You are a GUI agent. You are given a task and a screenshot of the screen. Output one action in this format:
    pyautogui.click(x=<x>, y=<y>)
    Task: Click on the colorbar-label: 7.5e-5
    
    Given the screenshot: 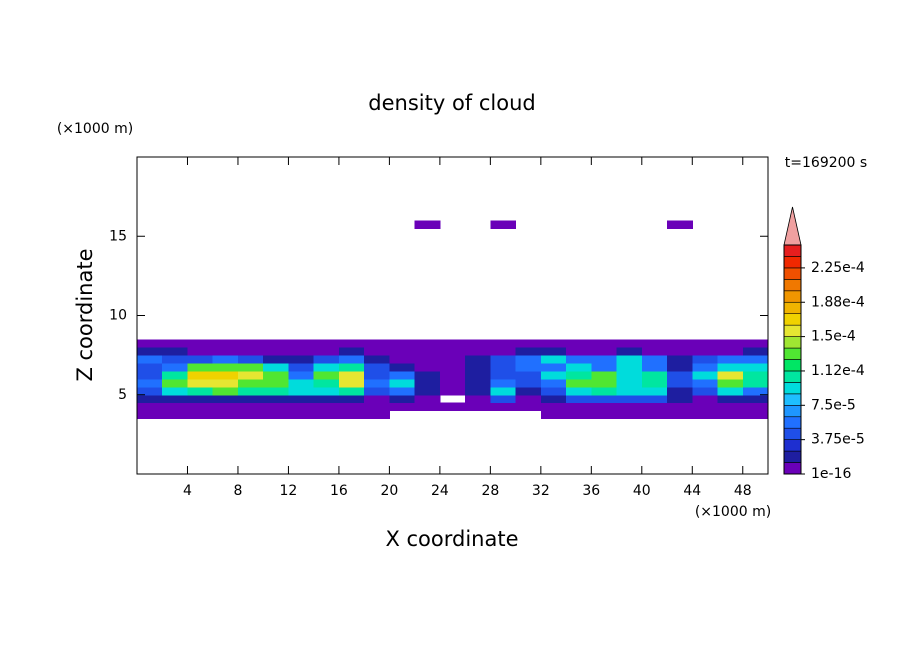 What is the action you would take?
    pyautogui.click(x=833, y=405)
    